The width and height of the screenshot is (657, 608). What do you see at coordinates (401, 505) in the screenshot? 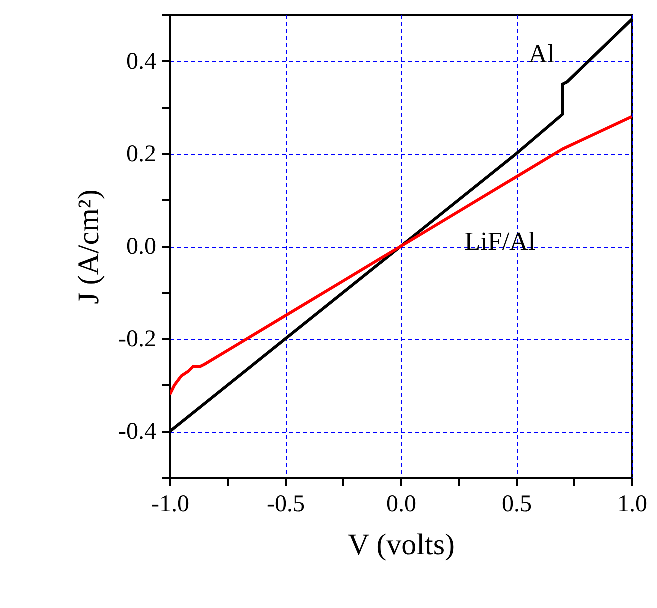
I see `x-tick-label: 0.0` at bounding box center [401, 505].